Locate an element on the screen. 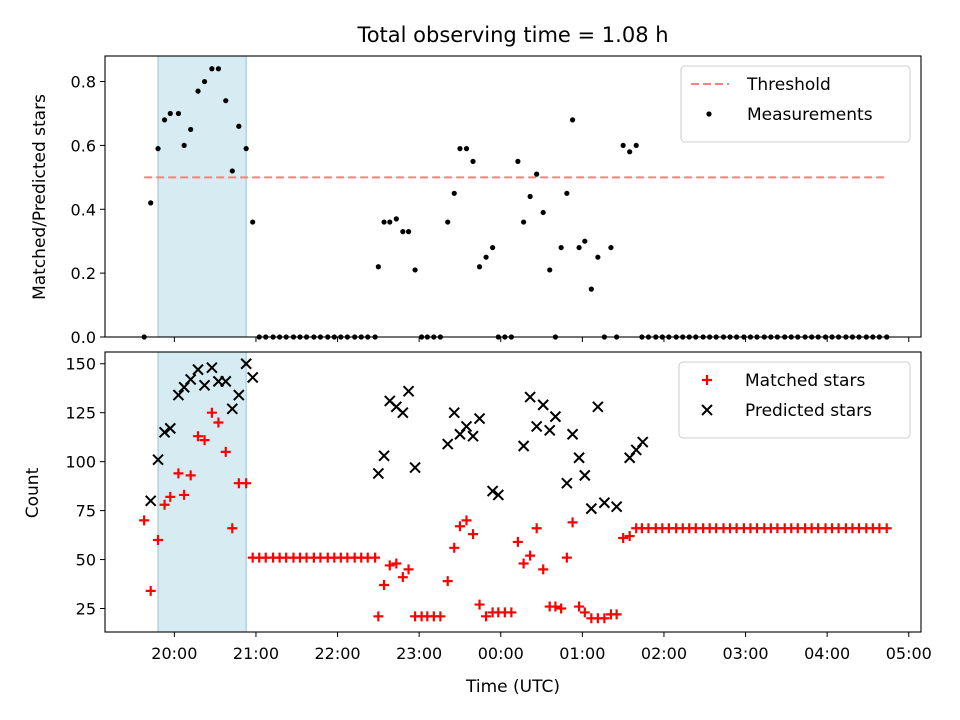  legend-box is located at coordinates (795, 104).